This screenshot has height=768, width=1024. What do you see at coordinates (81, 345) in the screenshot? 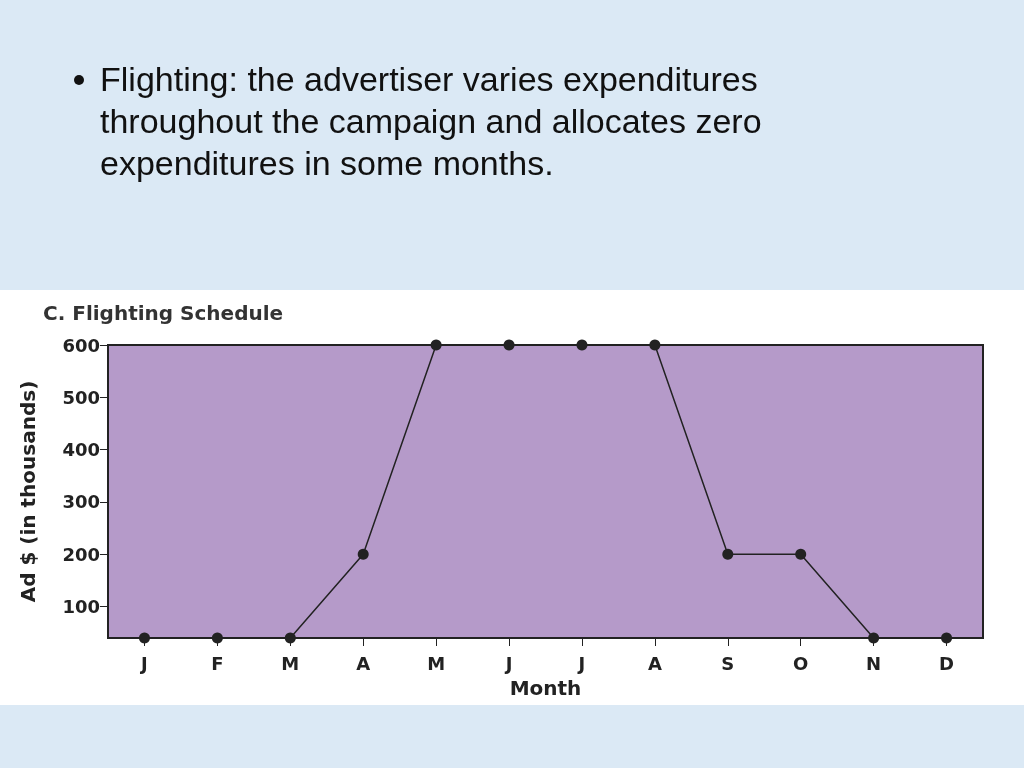
I see `y-tick-label: 600` at bounding box center [81, 345].